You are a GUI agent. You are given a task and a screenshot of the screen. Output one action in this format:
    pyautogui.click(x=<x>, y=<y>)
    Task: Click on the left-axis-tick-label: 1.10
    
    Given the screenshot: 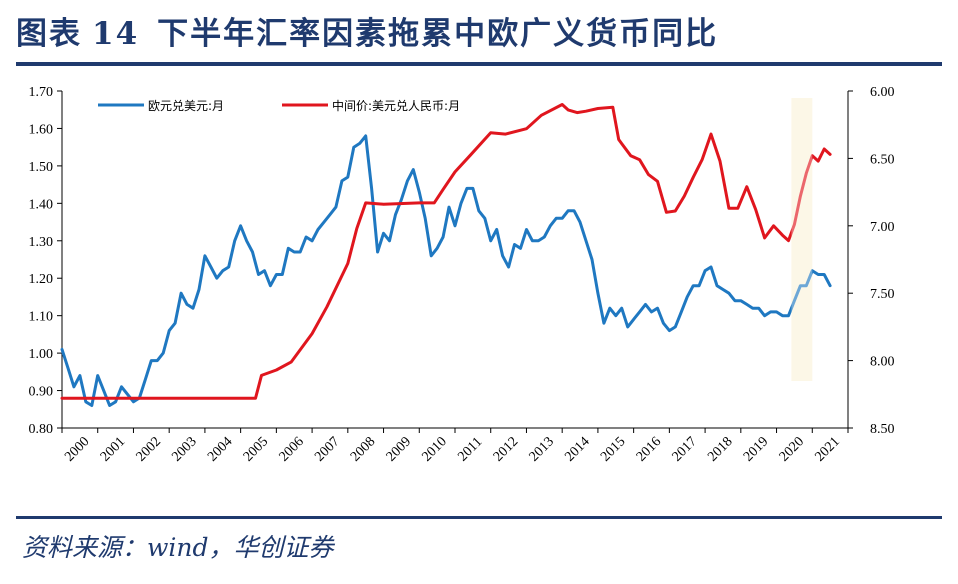 What is the action you would take?
    pyautogui.click(x=41, y=317)
    